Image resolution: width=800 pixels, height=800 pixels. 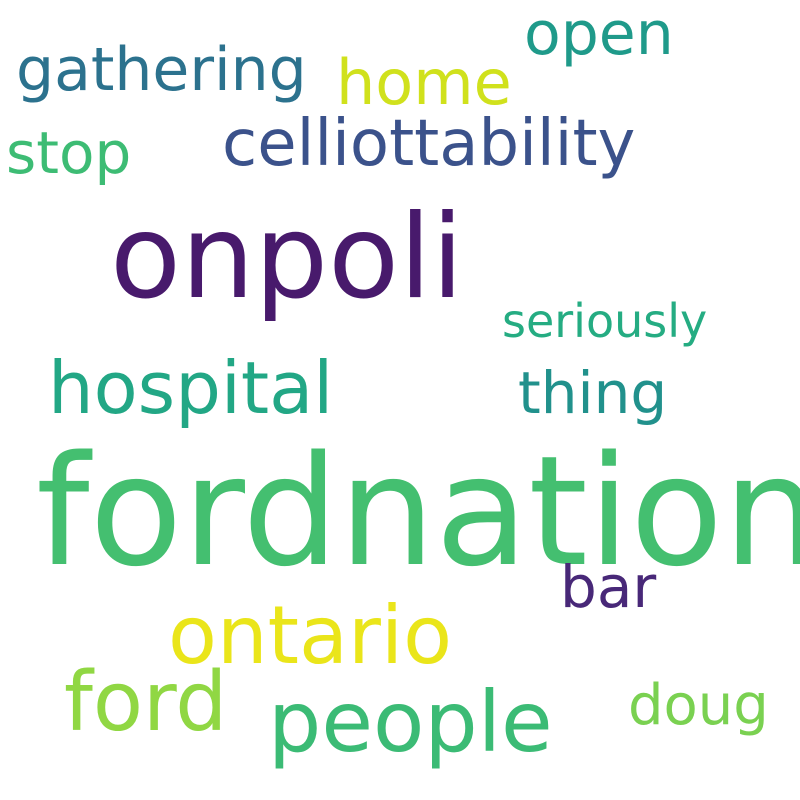 I want to click on word-bar: bar, so click(x=608, y=587).